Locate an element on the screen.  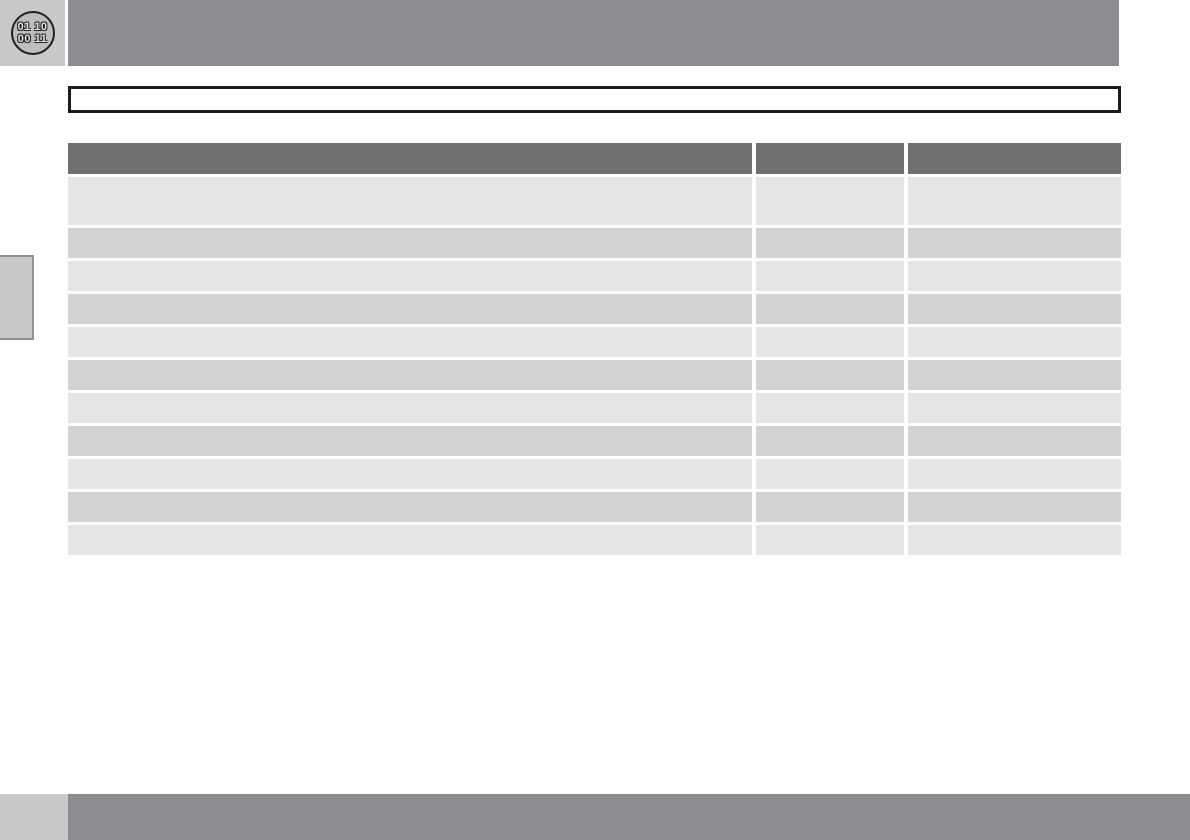
chapter-badge-icon: 01 10 00 11 is located at coordinates (32, 33).